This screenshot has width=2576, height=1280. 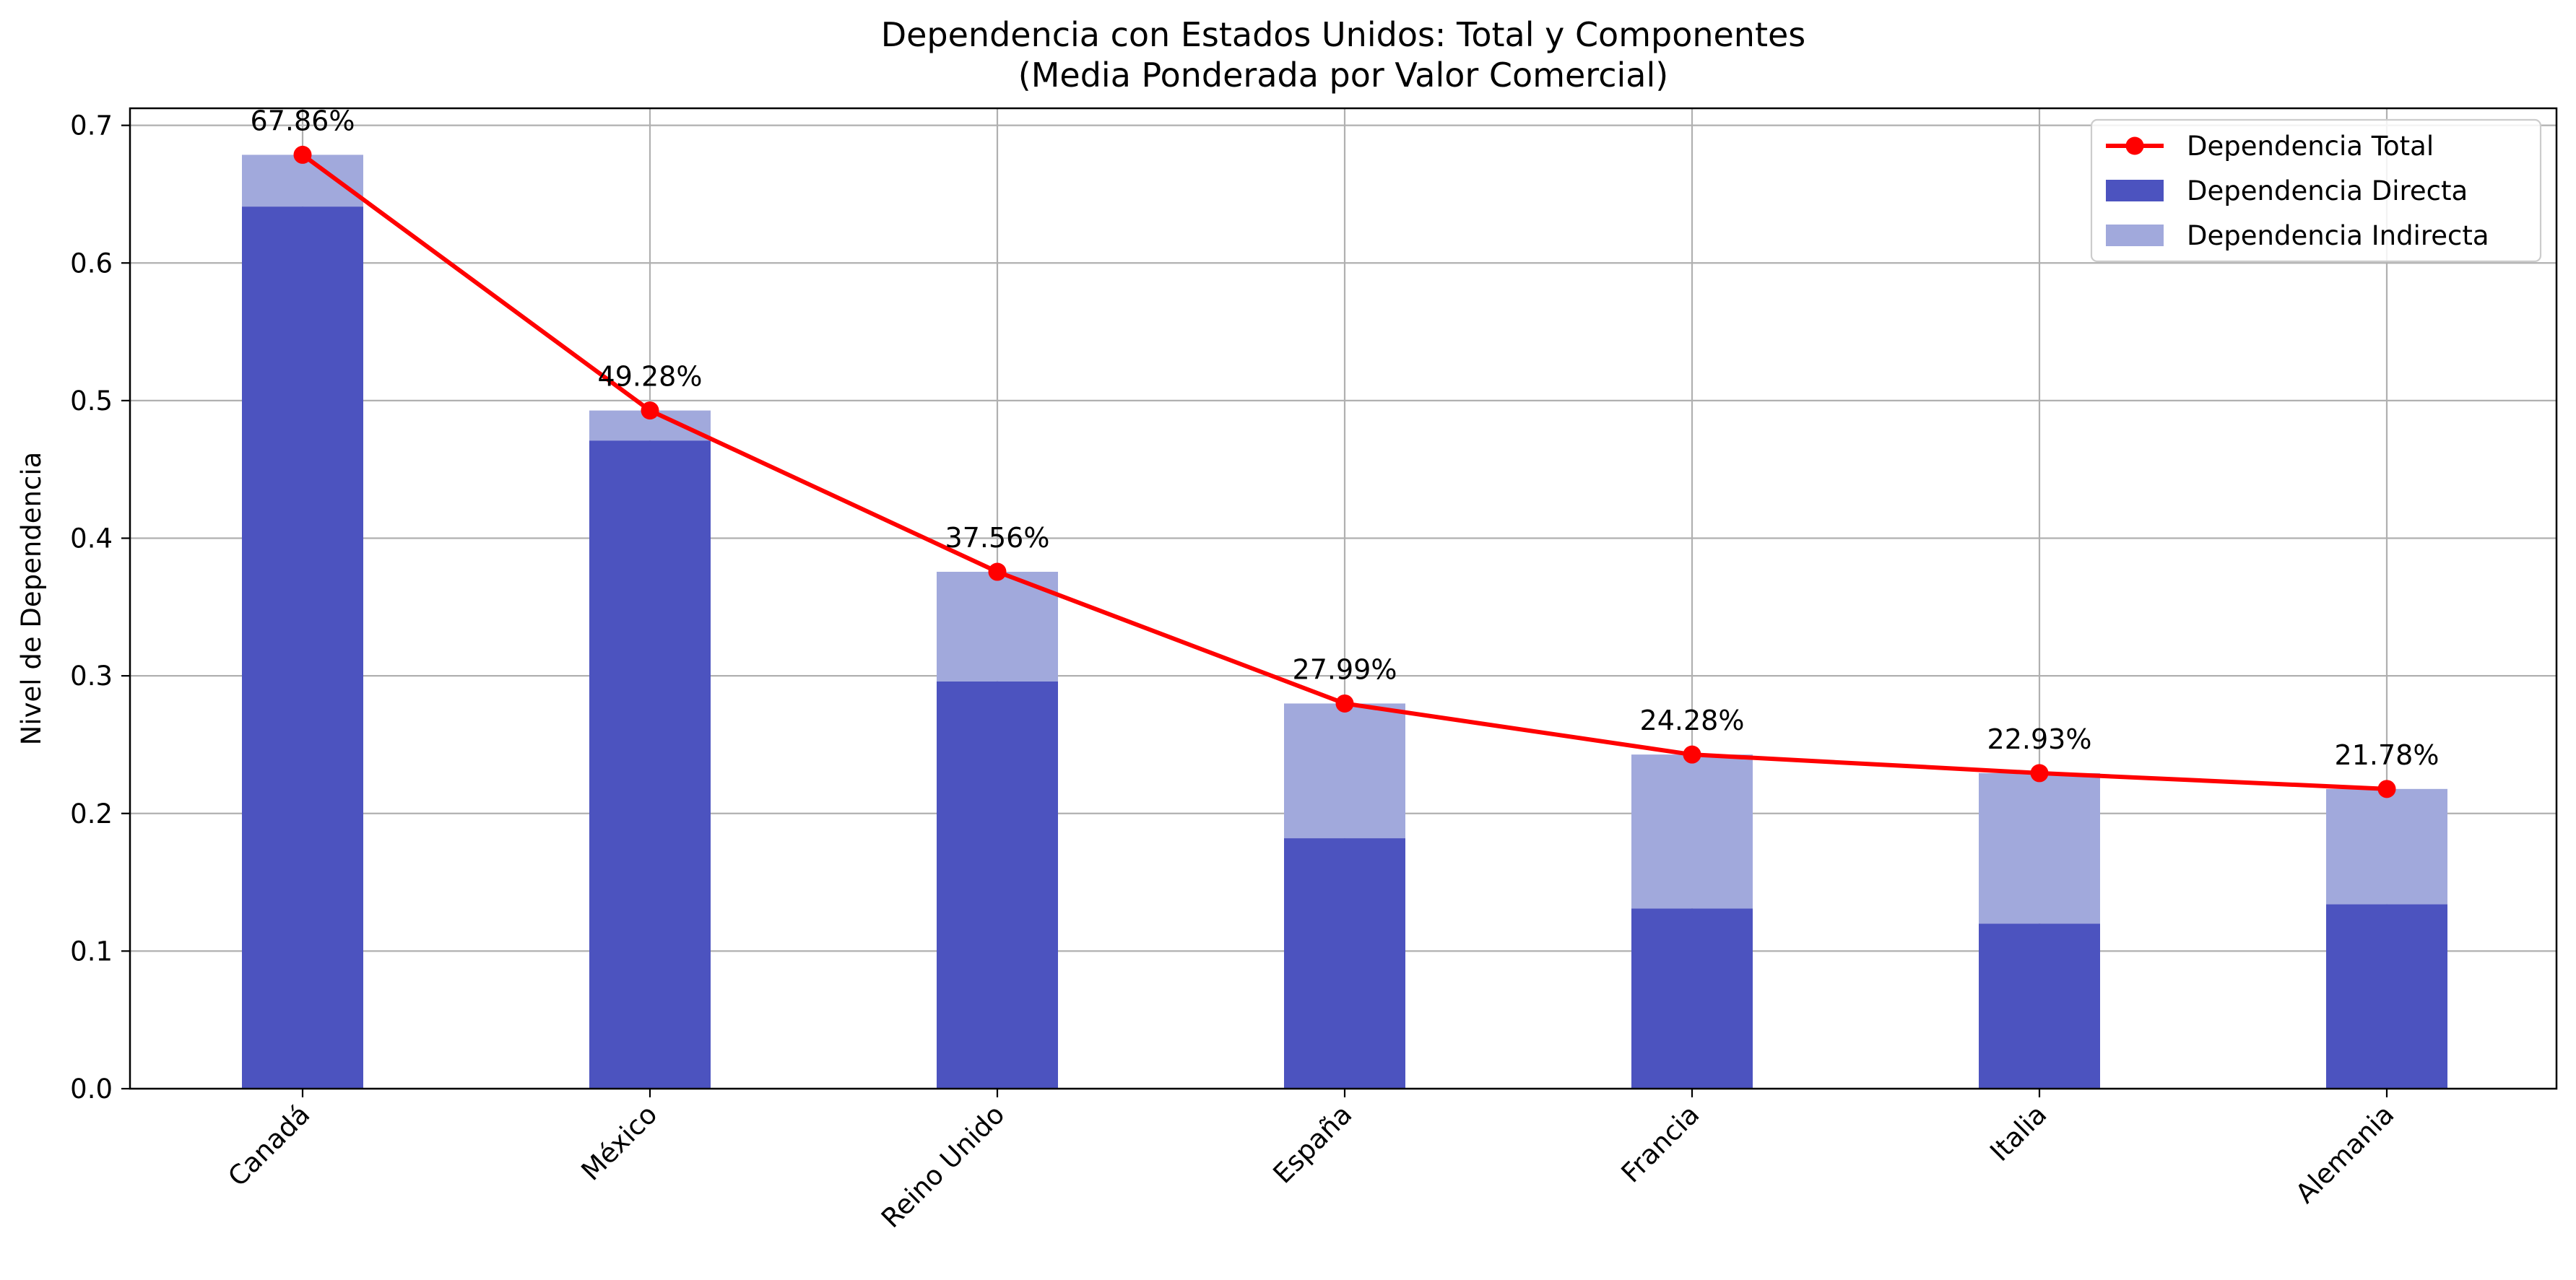 What do you see at coordinates (2039, 739) in the screenshot?
I see `data-label-5: 22.93%` at bounding box center [2039, 739].